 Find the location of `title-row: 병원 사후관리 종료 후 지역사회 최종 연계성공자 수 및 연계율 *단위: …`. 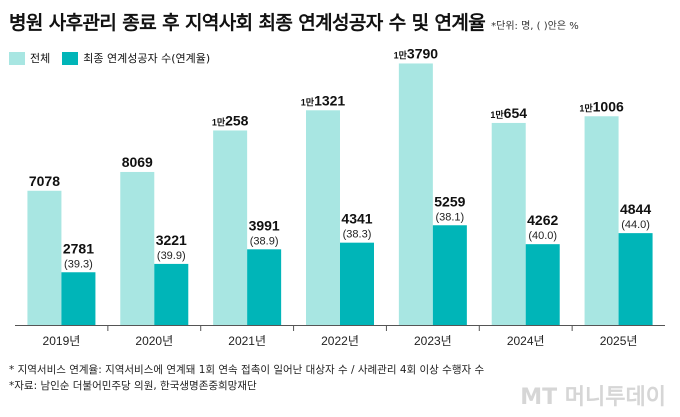

title-row: 병원 사후관리 종료 후 지역사회 최종 연계성공자 수 및 연계율 *단위: … is located at coordinates (294, 21).